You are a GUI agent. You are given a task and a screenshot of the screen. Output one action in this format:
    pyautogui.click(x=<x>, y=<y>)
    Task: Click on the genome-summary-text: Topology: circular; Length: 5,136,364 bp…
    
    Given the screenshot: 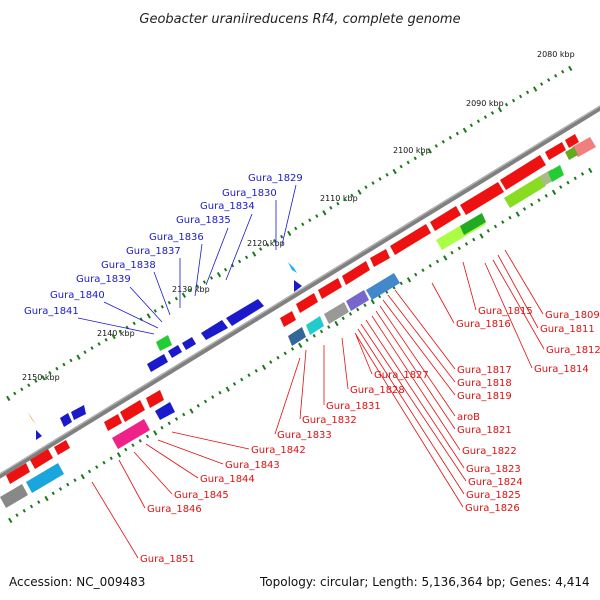 What is the action you would take?
    pyautogui.click(x=424, y=582)
    